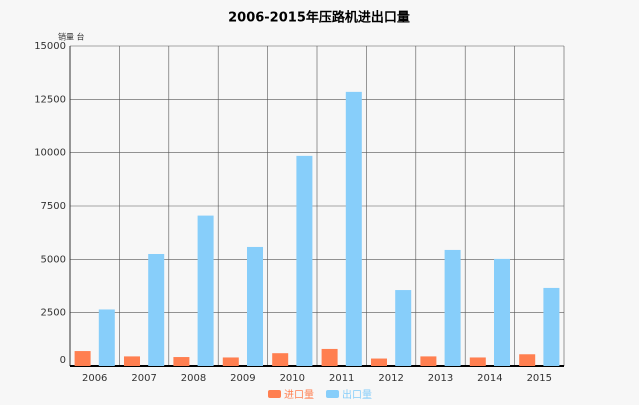 The image size is (639, 405). I want to click on y-unit: 销量 台, so click(71, 37).